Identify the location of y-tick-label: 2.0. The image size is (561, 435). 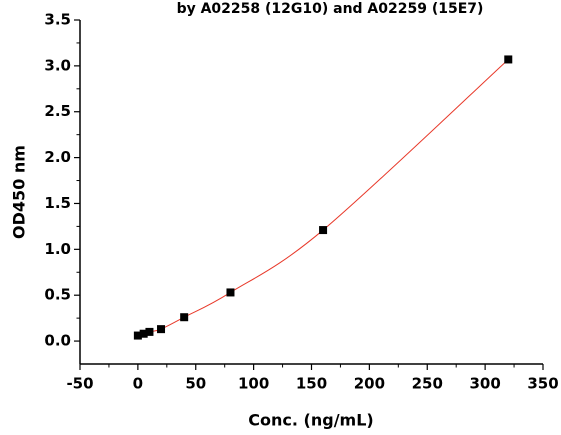
(57, 157).